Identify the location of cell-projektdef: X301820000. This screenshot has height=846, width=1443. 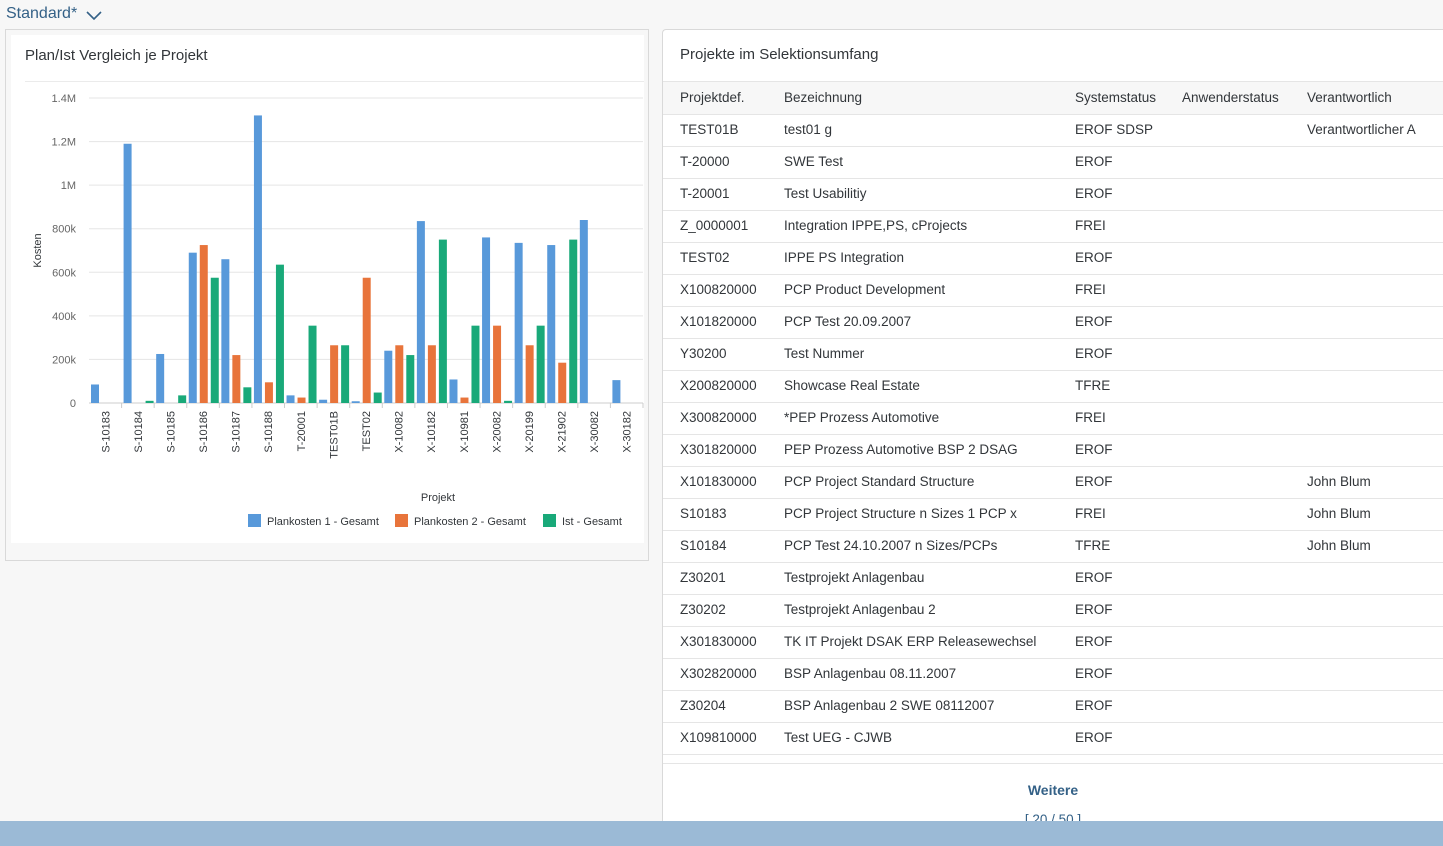
(718, 449).